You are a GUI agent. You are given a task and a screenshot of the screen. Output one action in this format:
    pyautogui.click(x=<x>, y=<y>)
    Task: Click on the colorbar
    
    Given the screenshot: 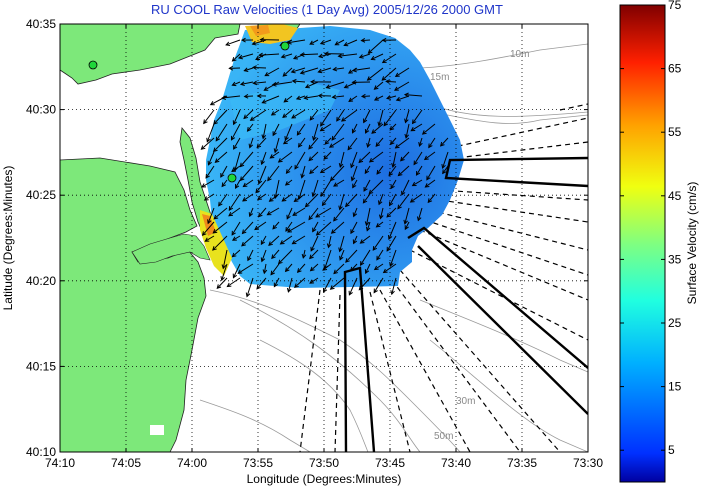 What is the action you would take?
    pyautogui.click(x=642, y=243)
    